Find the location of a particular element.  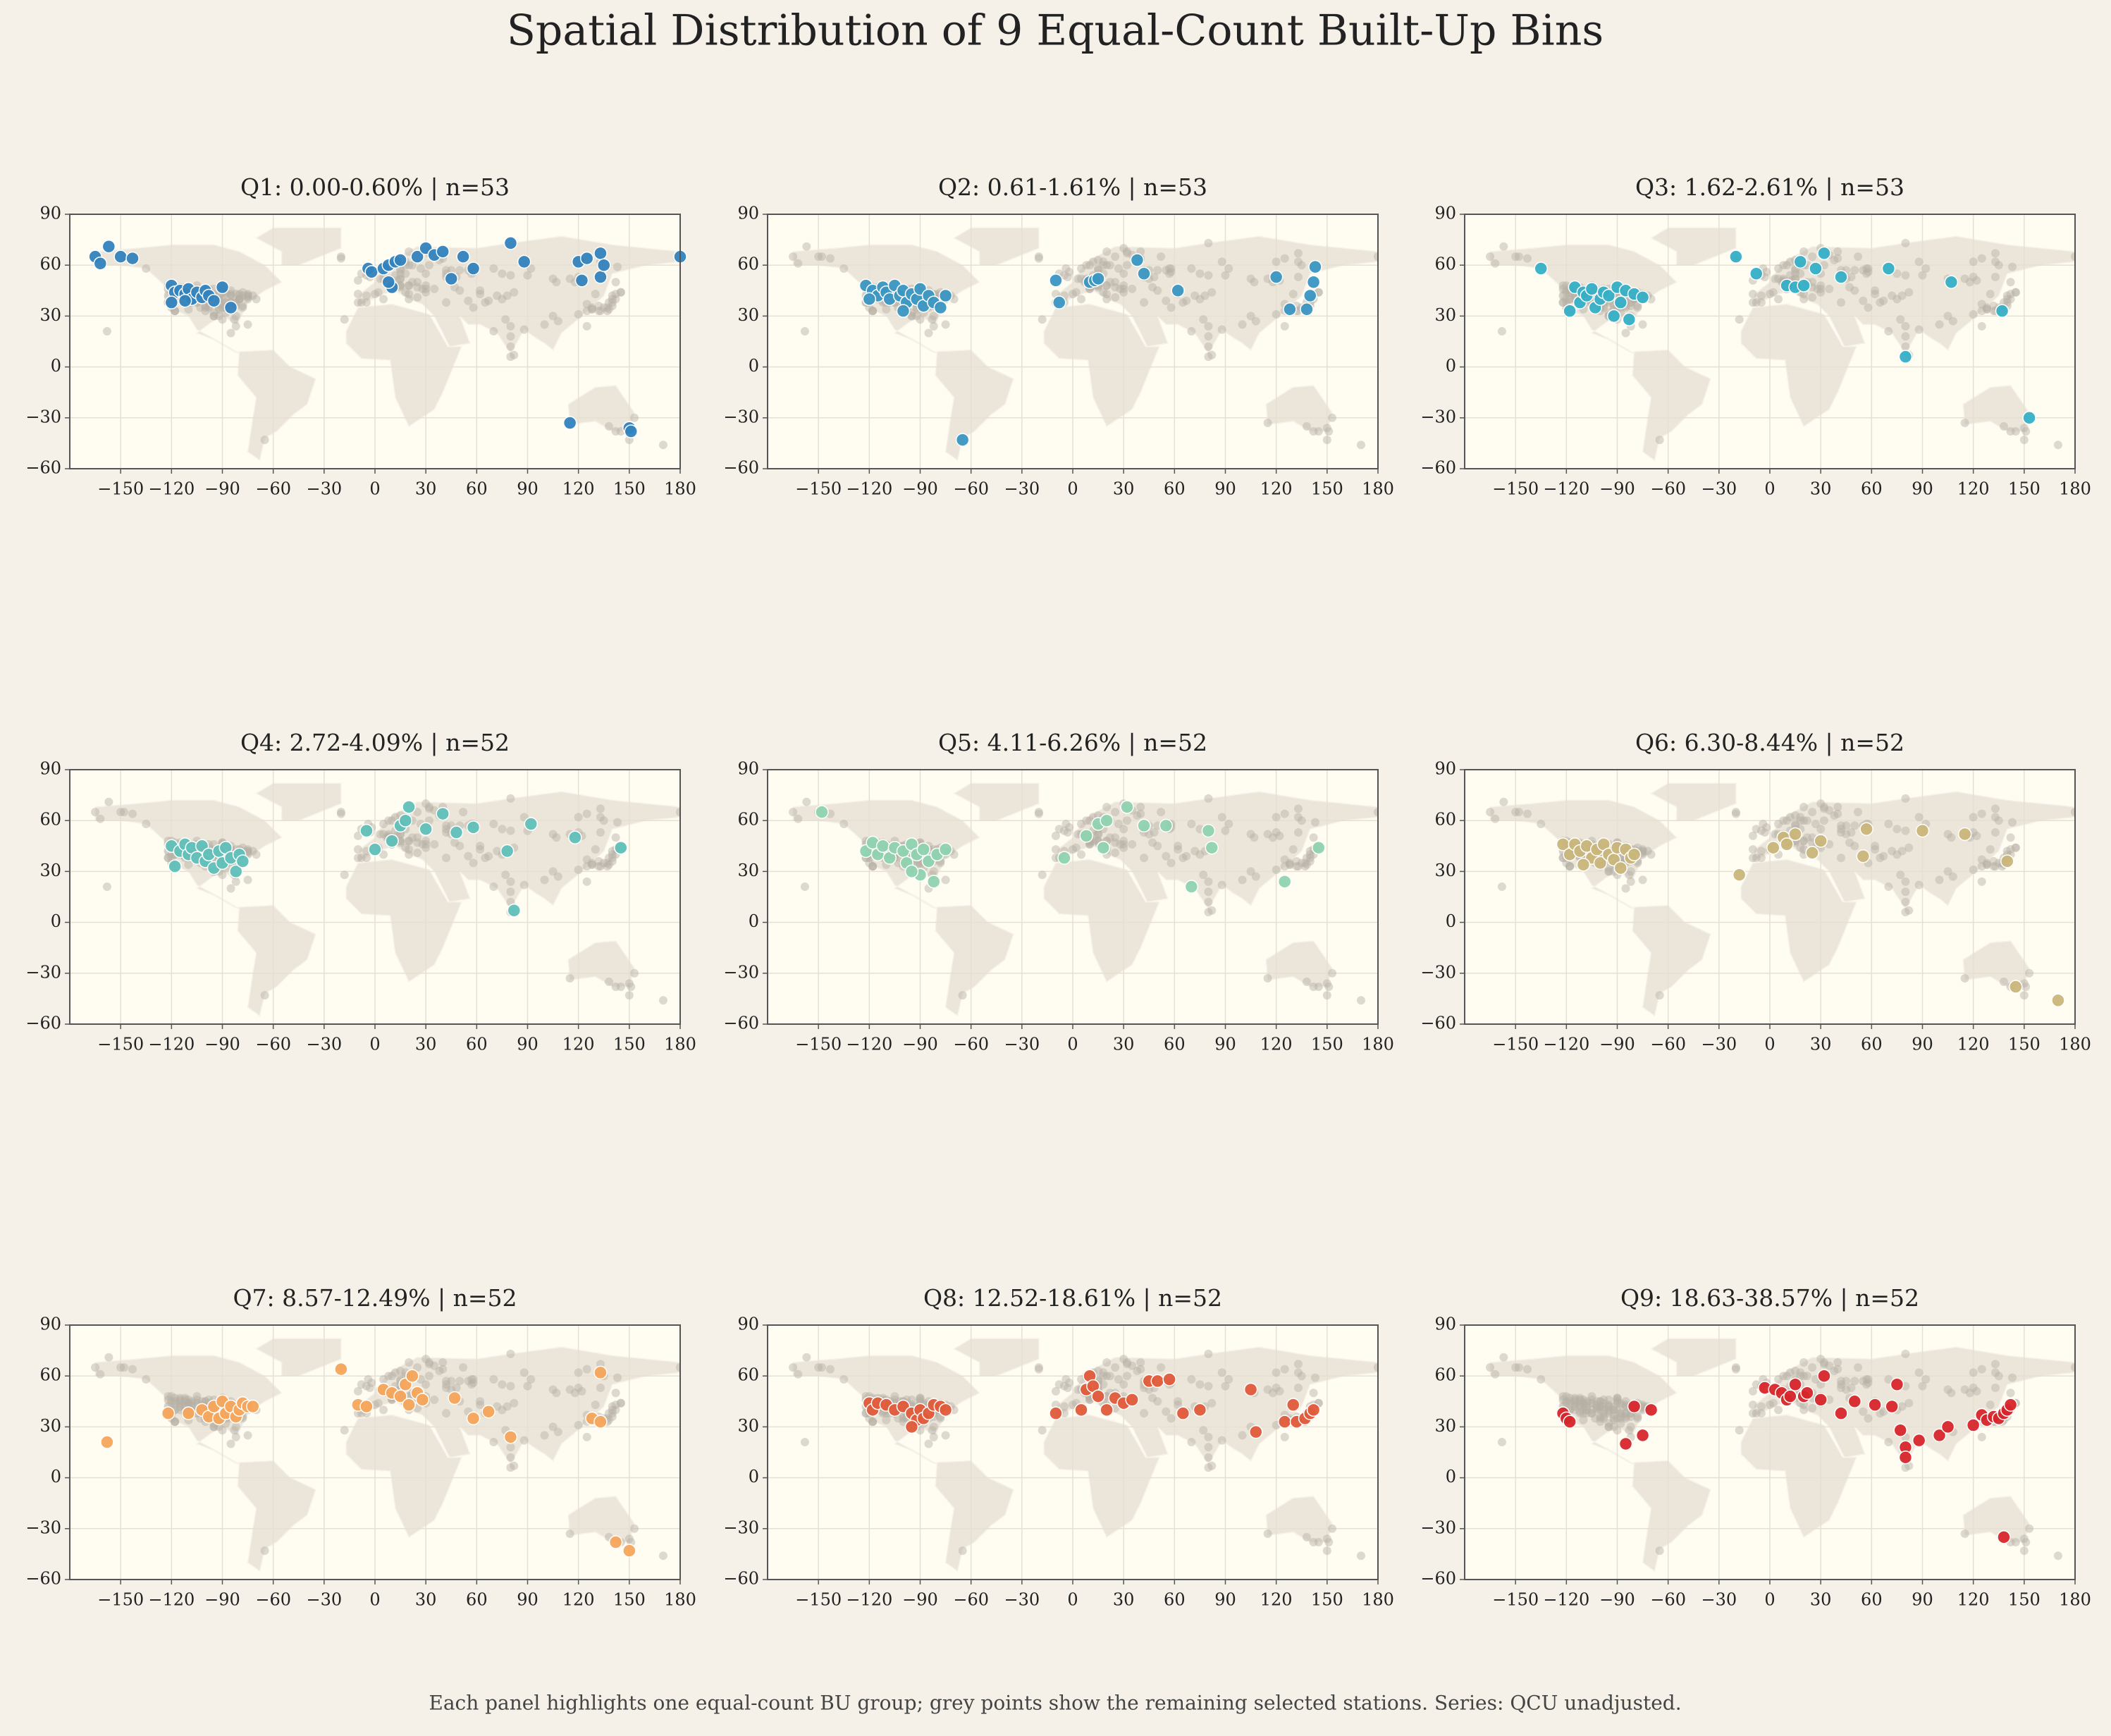

panel-title: Q3: 1.62-2.61% | n=53 is located at coordinates (1769, 187).